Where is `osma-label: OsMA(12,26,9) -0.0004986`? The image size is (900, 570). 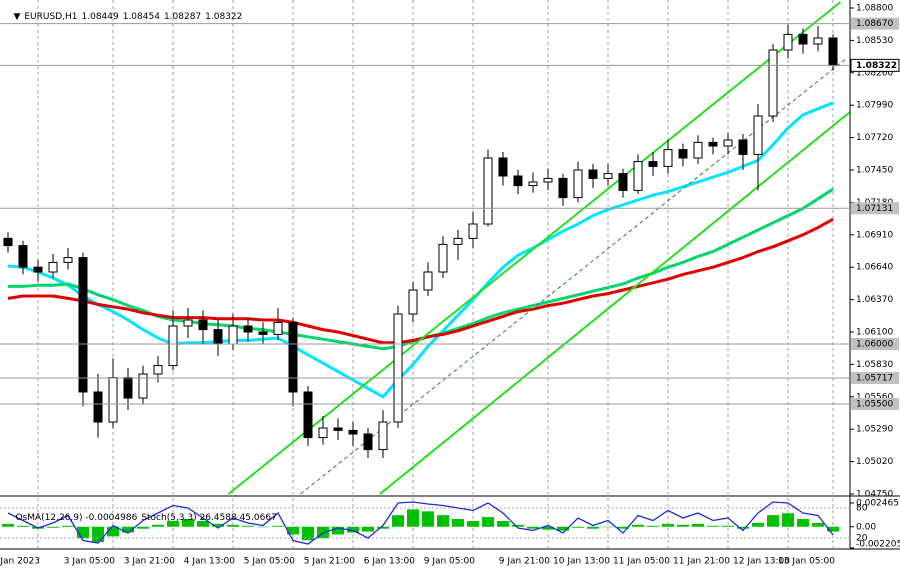 osma-label: OsMA(12,26,9) -0.0004986 is located at coordinates (76, 518).